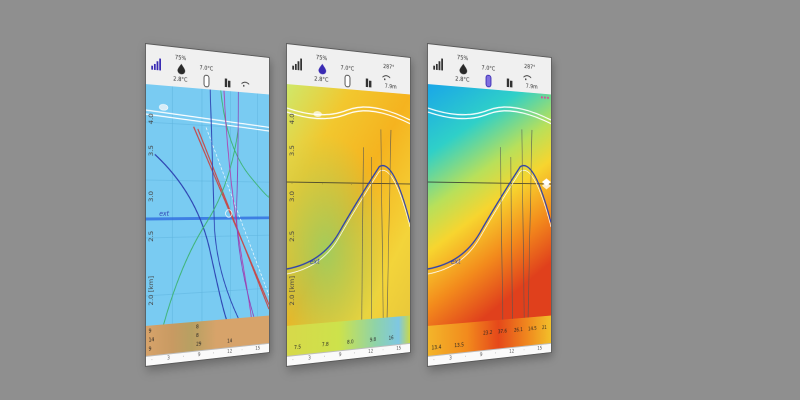 This screenshot has height=400, width=800. I want to click on temperature-heatmap-plot: · · ·, so click(348, 205).